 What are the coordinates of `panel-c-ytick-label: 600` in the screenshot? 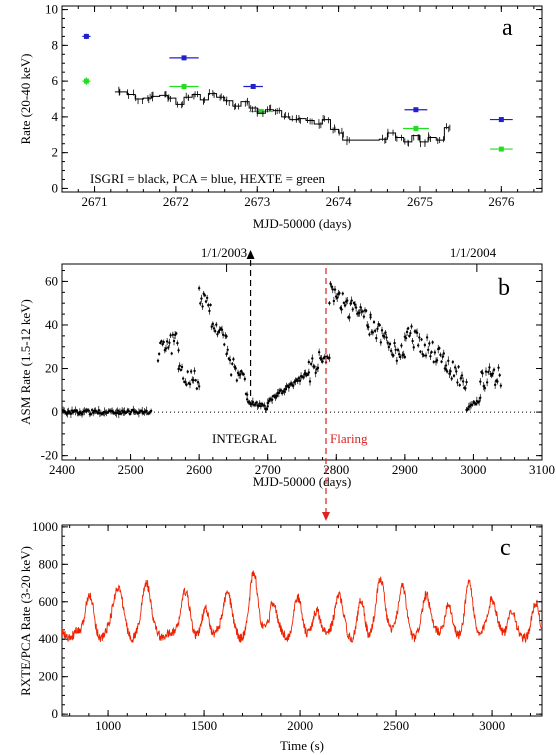 It's located at (49, 601).